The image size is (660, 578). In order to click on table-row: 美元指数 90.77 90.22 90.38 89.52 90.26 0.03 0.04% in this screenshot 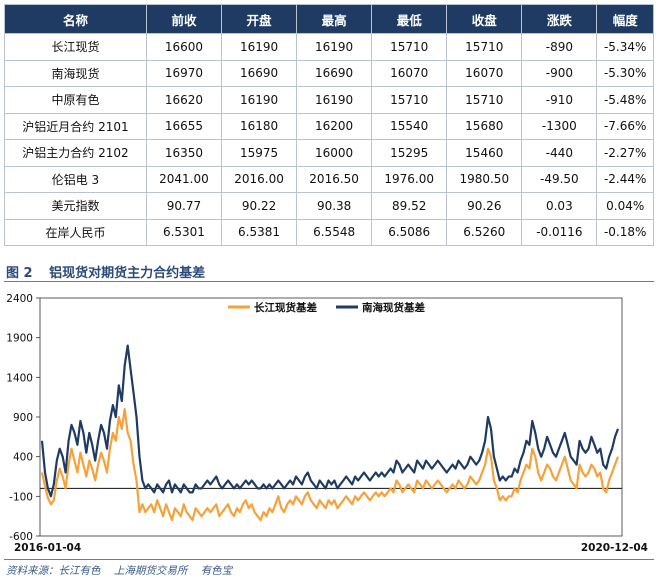, I will do `click(329, 206)`.